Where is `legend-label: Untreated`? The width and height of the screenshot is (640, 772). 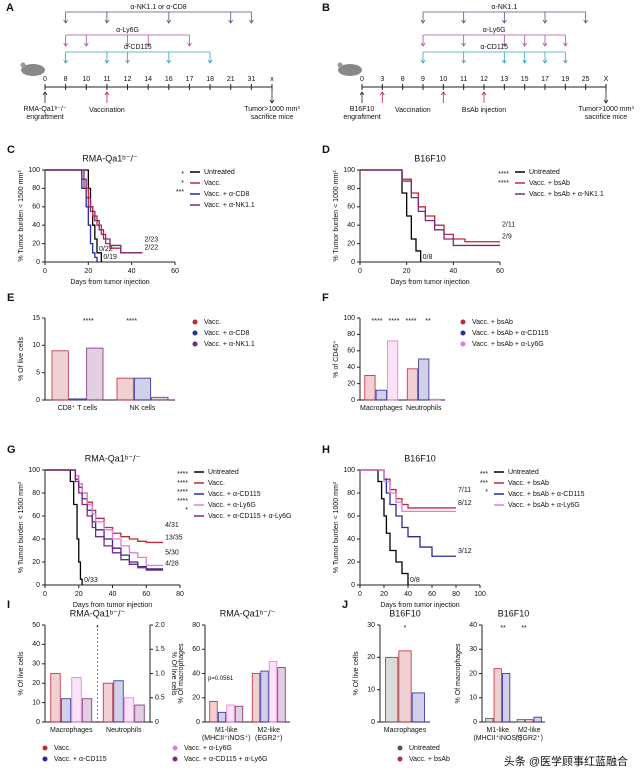
legend-label: Untreated is located at coordinates (544, 172).